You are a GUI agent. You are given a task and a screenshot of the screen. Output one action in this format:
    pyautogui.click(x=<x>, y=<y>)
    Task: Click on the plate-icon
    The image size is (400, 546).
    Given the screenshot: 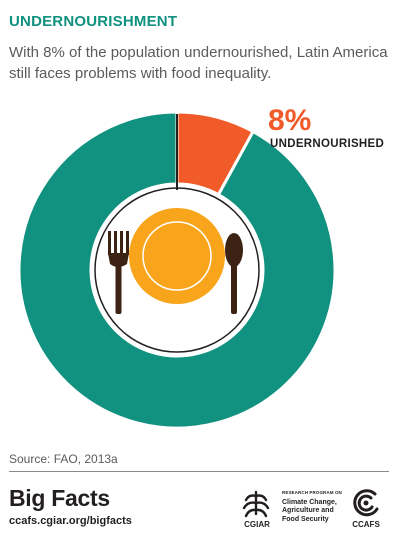 What is the action you would take?
    pyautogui.click(x=177, y=256)
    